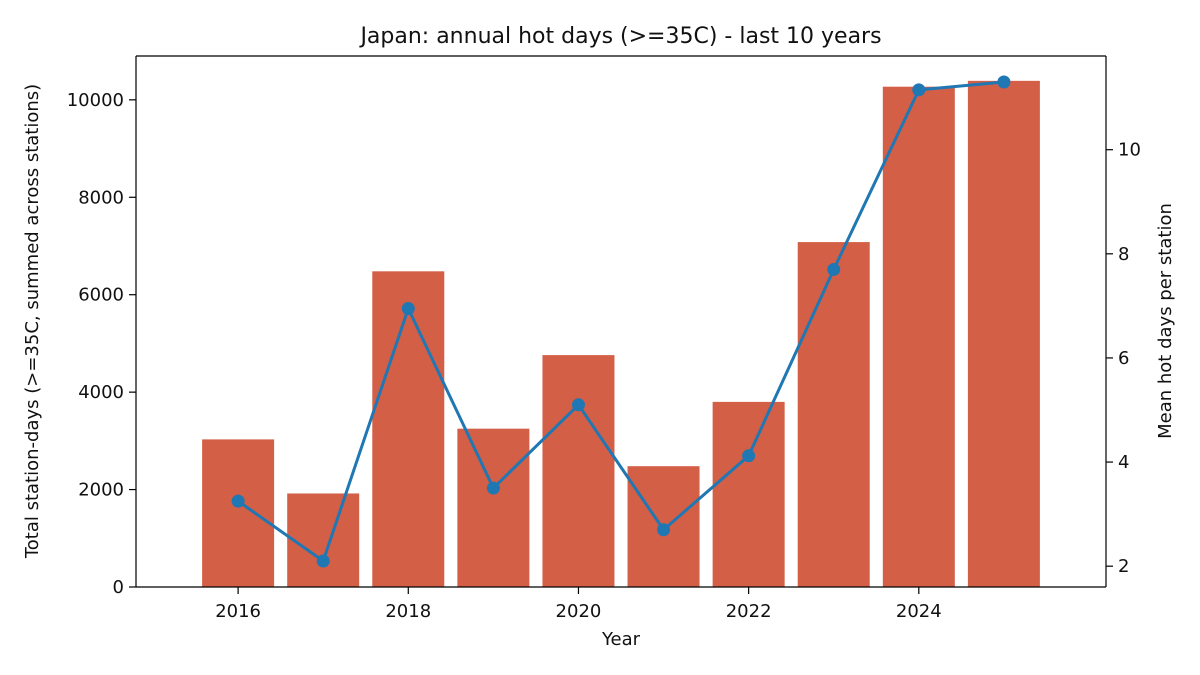 The height and width of the screenshot is (675, 1200). I want to click on line-point-2020, so click(578, 405).